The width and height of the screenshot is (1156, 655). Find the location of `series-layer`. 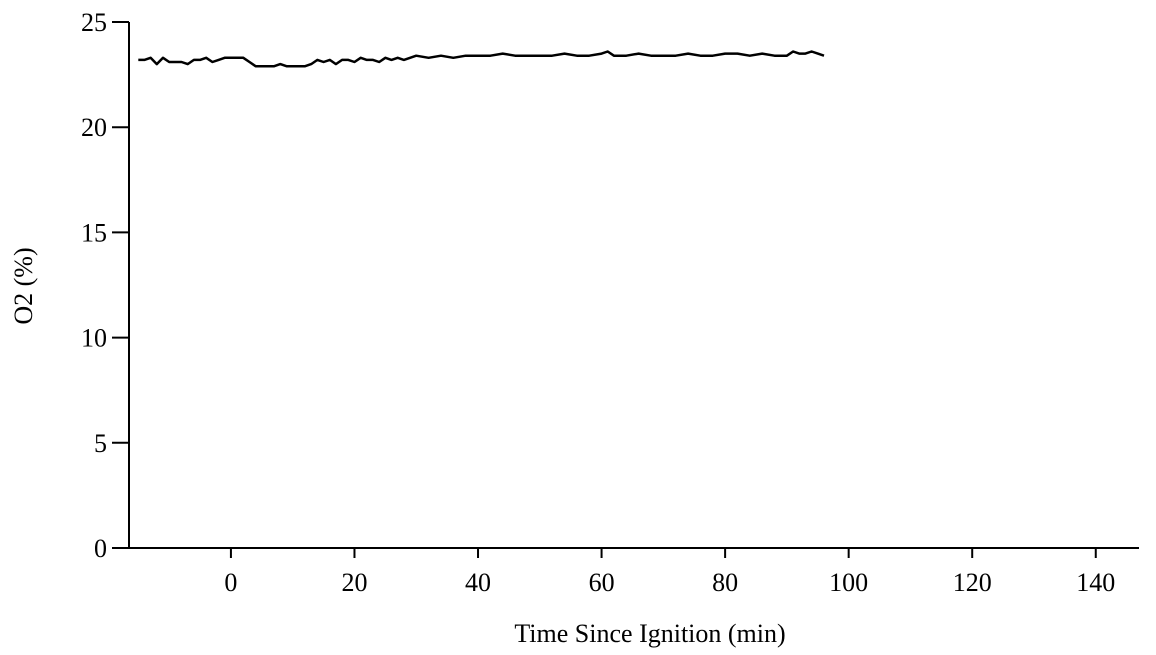

series-layer is located at coordinates (481, 59).